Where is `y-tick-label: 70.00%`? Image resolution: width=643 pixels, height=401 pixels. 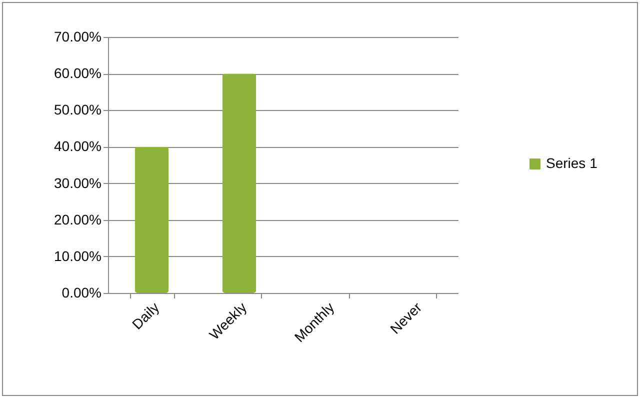
y-tick-label: 70.00% is located at coordinates (78, 36).